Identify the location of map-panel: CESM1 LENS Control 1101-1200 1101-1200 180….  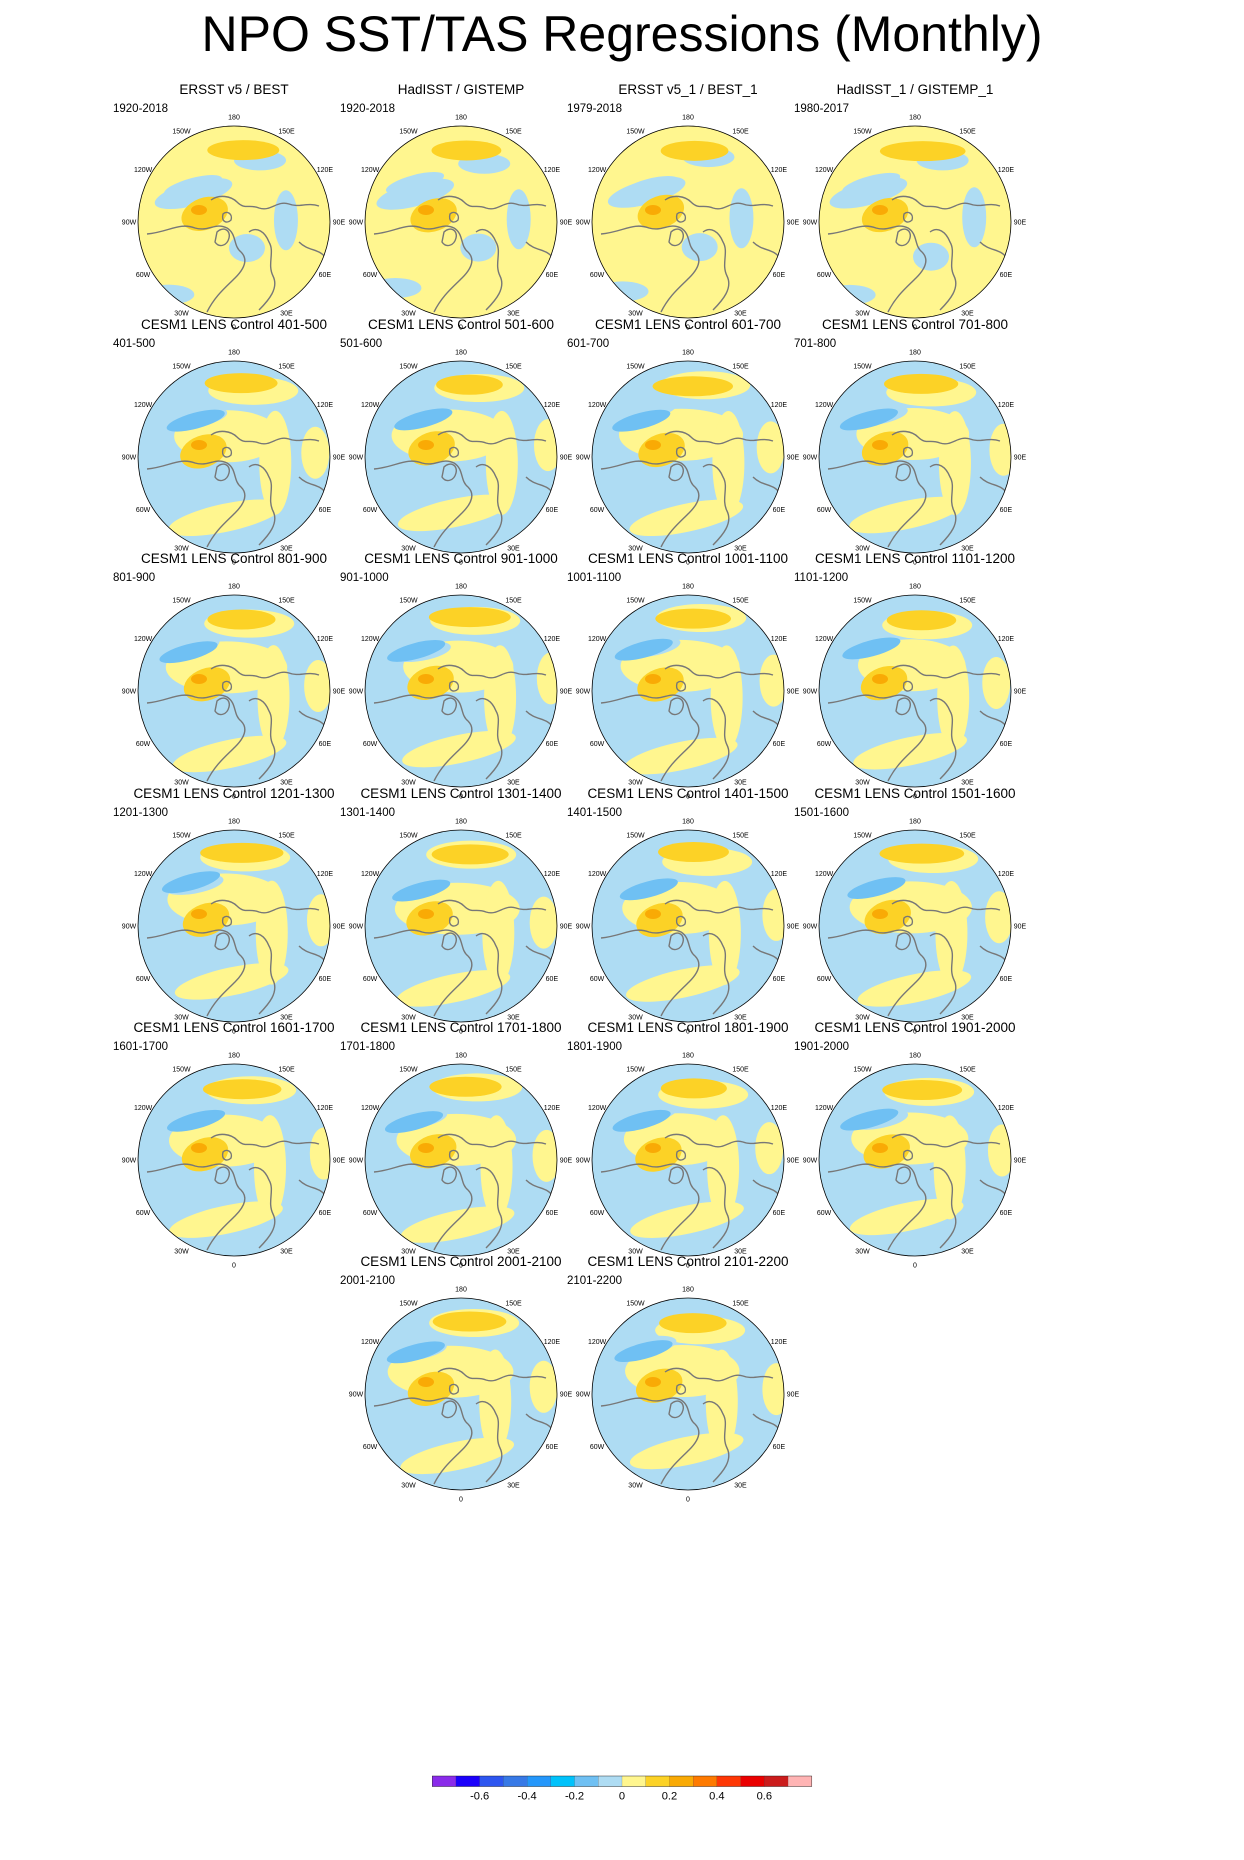
(915, 683).